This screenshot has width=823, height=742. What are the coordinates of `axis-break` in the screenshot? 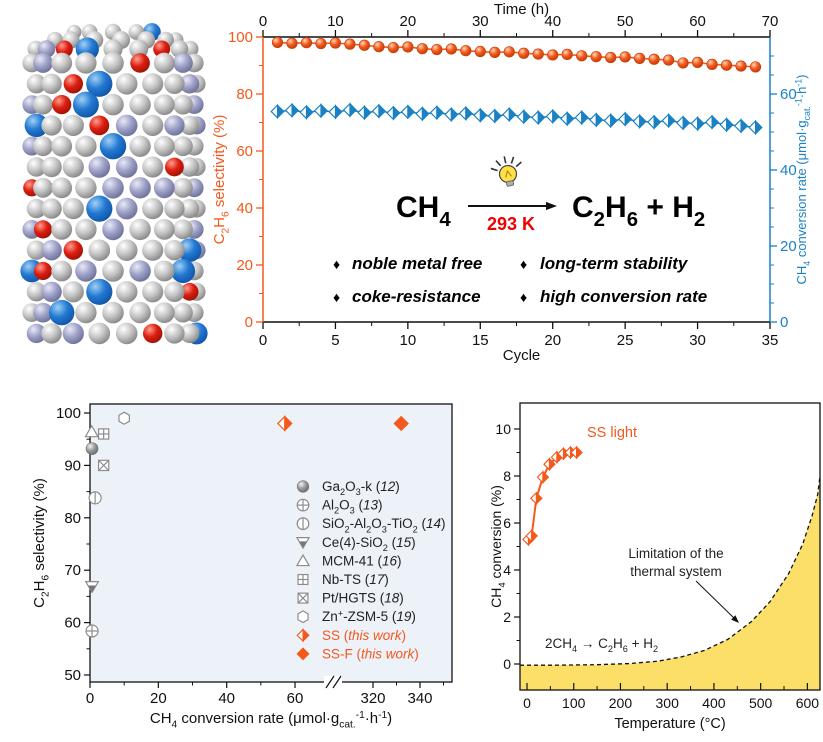 It's located at (333, 682).